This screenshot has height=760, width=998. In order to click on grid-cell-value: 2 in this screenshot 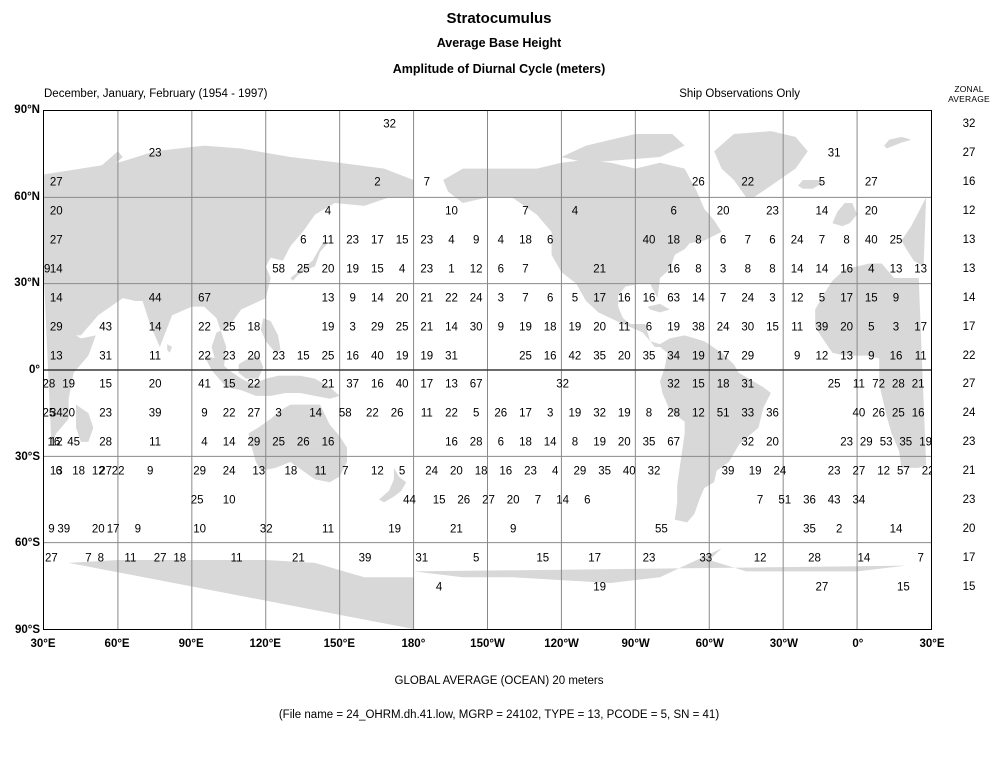, I will do `click(839, 529)`.